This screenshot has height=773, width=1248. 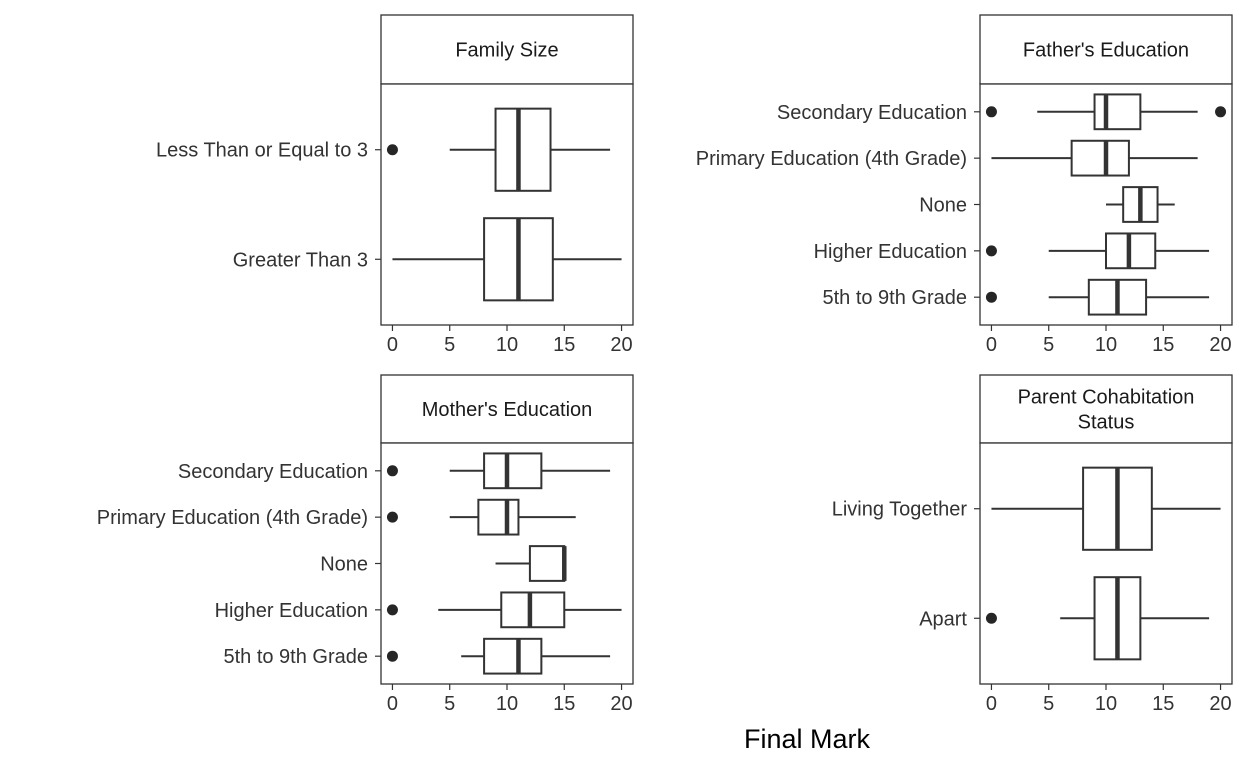 I want to click on strip-title: Family Size, so click(x=506, y=51).